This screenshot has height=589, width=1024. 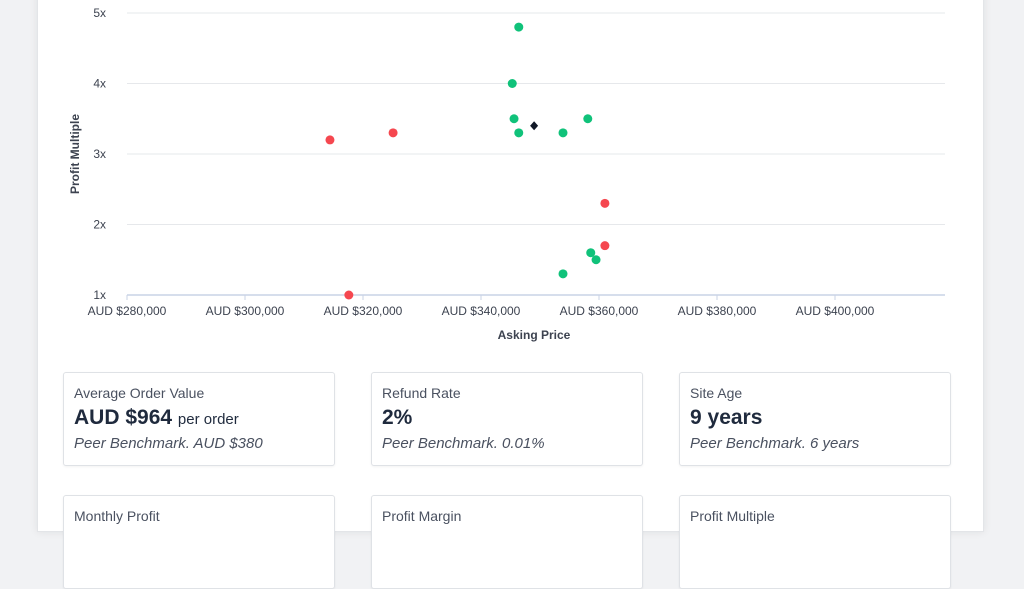 What do you see at coordinates (397, 417) in the screenshot?
I see `metric-value-text: 2%` at bounding box center [397, 417].